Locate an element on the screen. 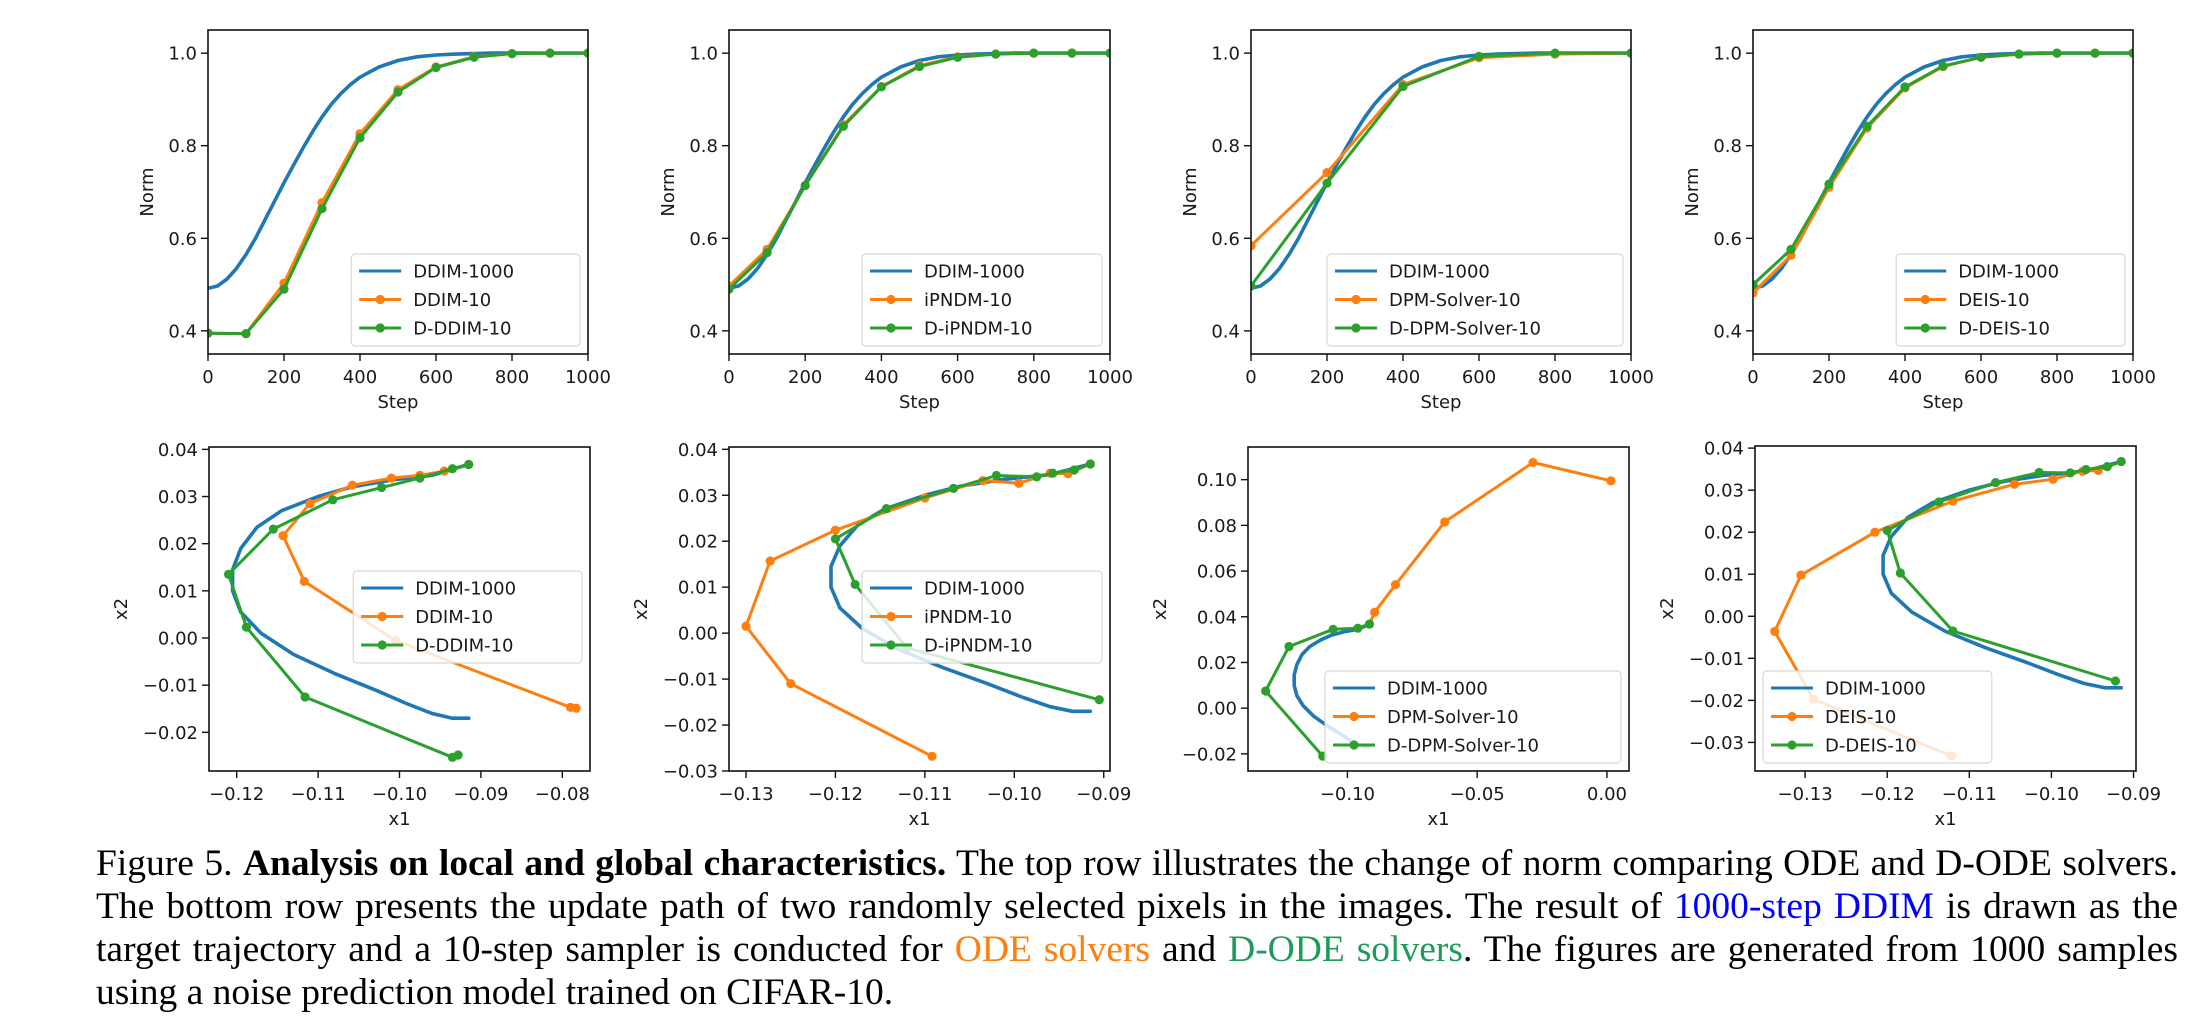 The image size is (2201, 1036). x-tick-label: −0.11 is located at coordinates (1969, 794).